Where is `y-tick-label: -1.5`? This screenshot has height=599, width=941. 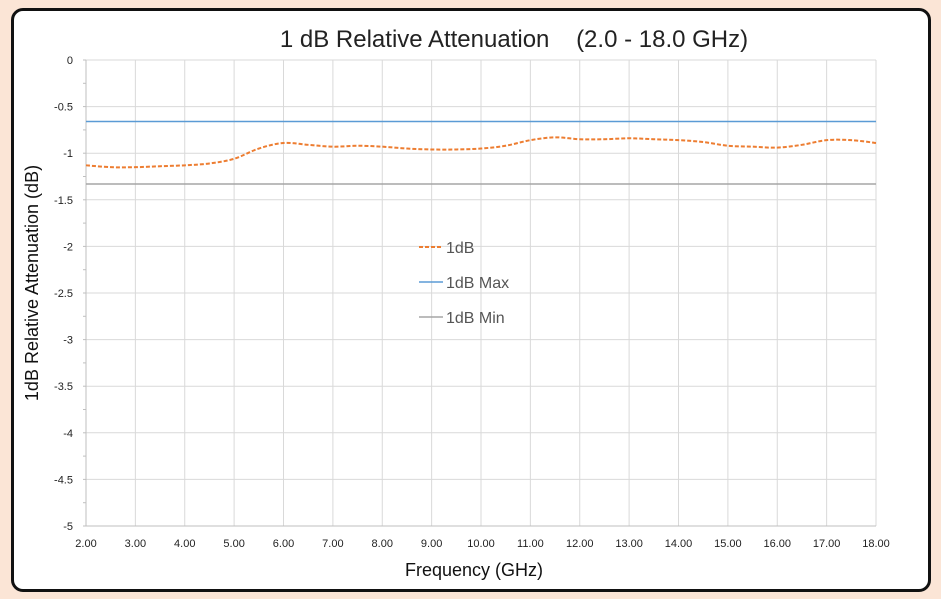
y-tick-label: -1.5 is located at coordinates (63, 201).